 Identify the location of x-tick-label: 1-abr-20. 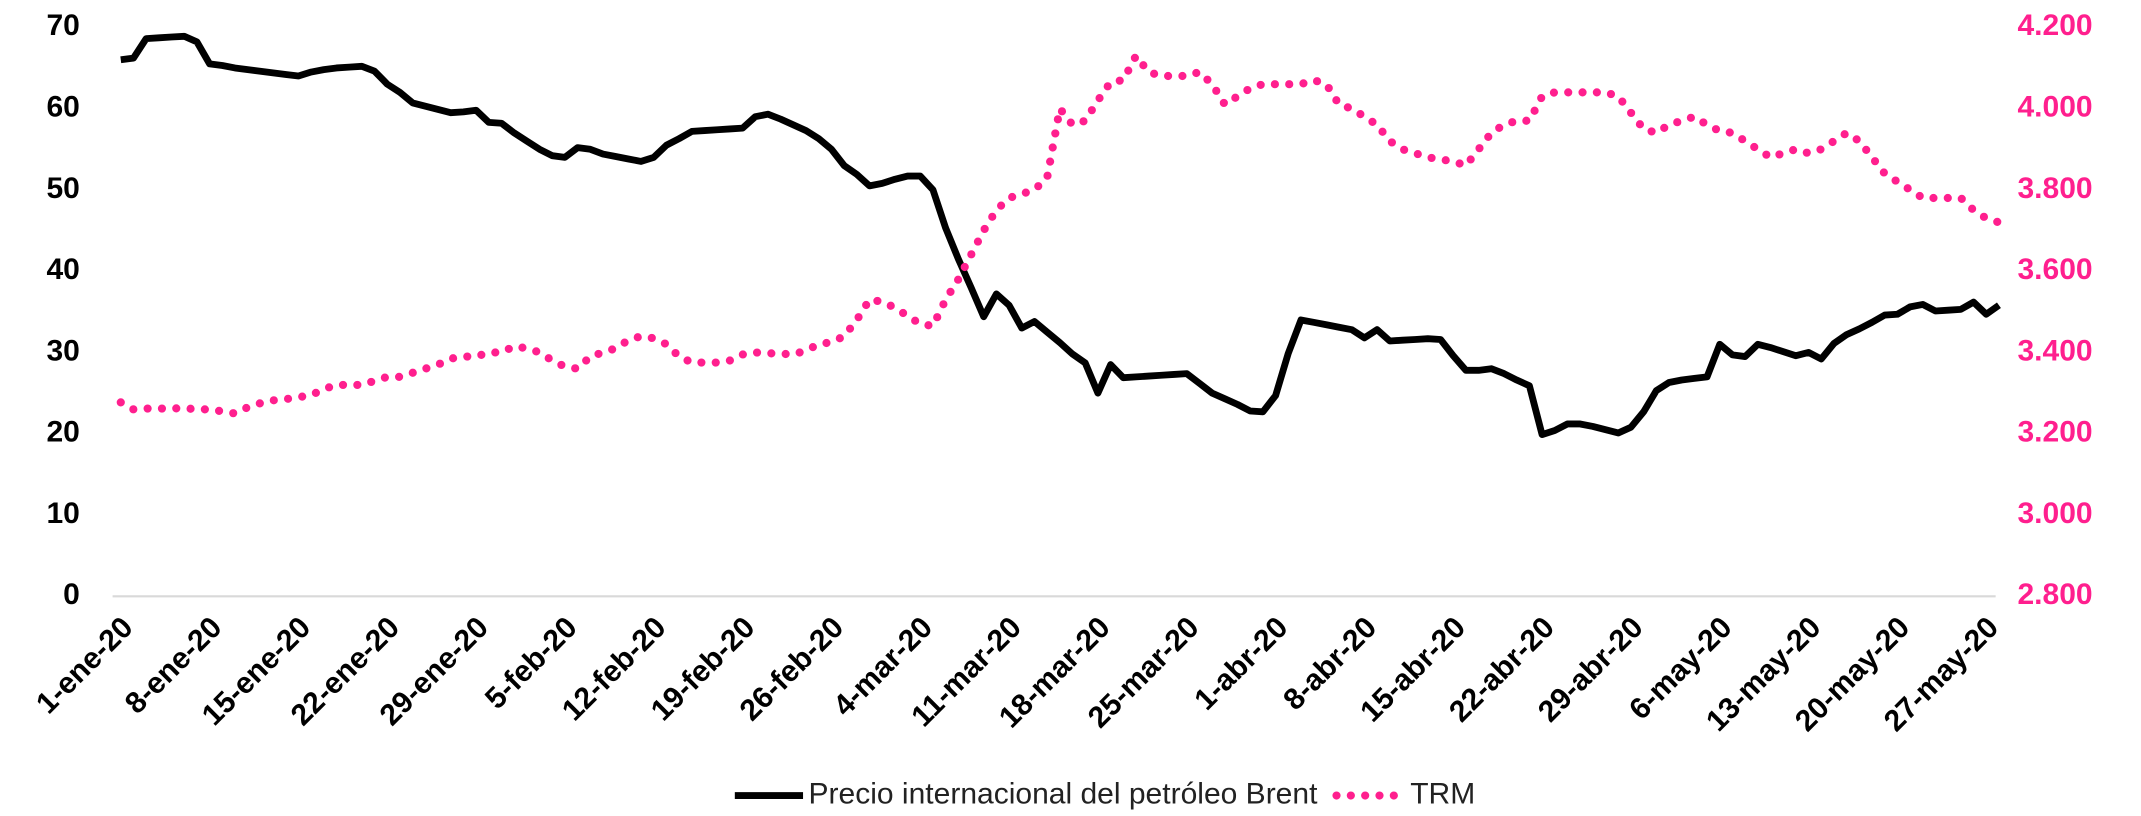
(1241, 664).